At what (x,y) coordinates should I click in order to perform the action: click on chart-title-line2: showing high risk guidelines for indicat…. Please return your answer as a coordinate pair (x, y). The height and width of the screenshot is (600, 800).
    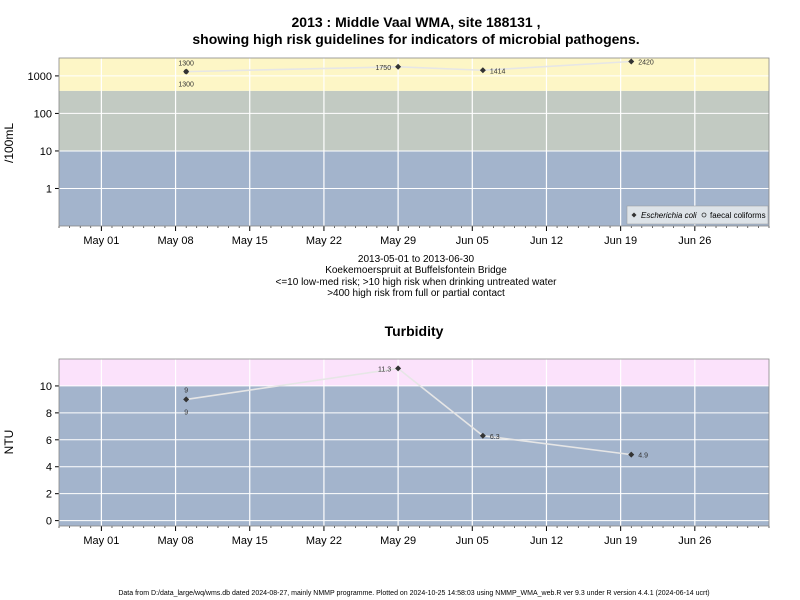
    Looking at the image, I should click on (415, 39).